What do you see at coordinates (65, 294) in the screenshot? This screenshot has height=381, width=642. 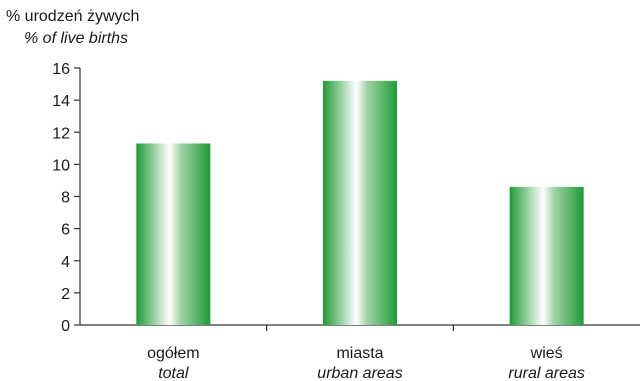 I see `y-tick-label: 2` at bounding box center [65, 294].